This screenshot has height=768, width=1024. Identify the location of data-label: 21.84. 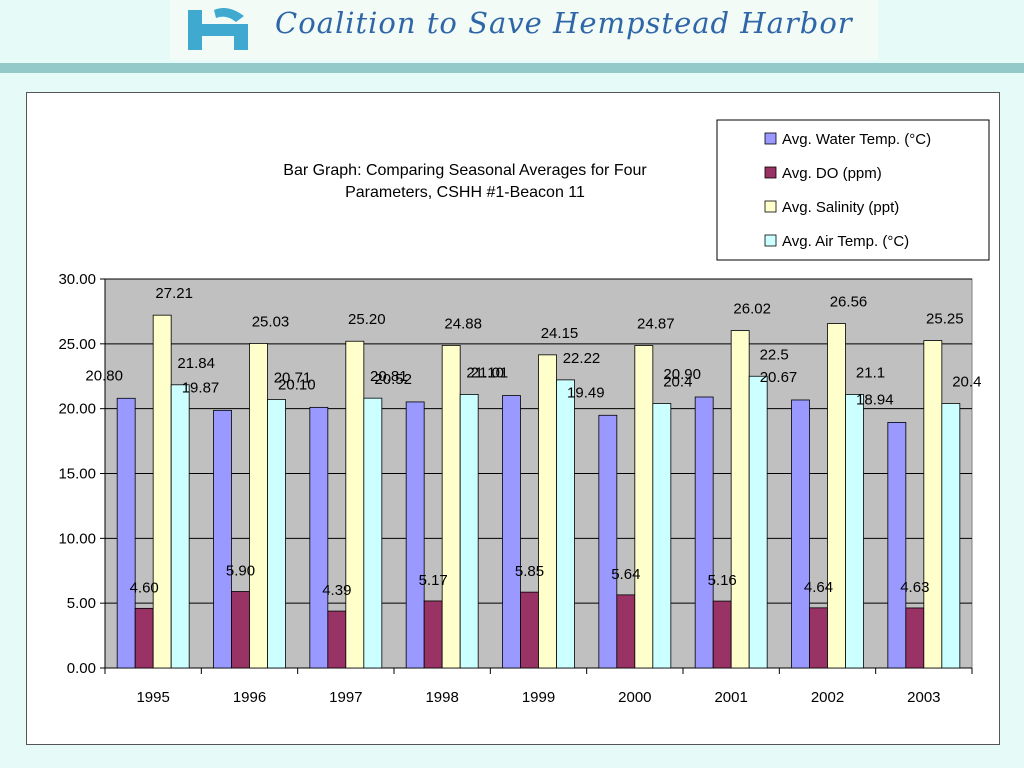
(196, 363).